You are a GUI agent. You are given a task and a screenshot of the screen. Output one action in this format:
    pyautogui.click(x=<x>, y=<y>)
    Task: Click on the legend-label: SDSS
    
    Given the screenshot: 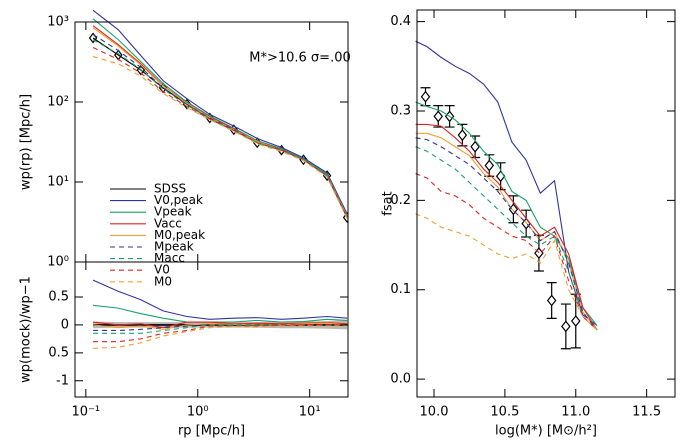 What is the action you would take?
    pyautogui.click(x=170, y=189)
    